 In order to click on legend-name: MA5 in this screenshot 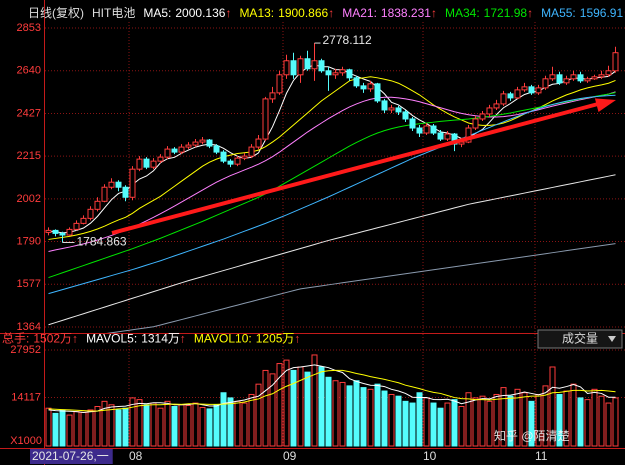, I will do `click(155, 13)`.